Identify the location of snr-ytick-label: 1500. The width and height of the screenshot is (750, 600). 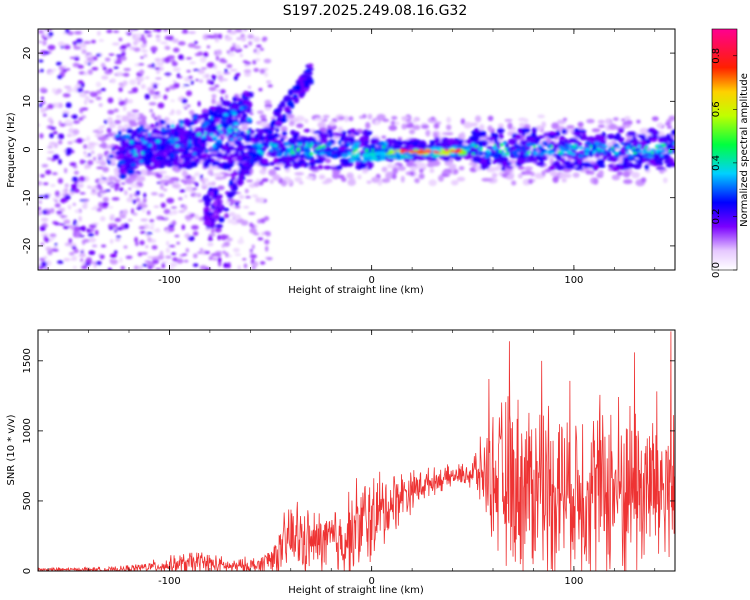
(27, 360).